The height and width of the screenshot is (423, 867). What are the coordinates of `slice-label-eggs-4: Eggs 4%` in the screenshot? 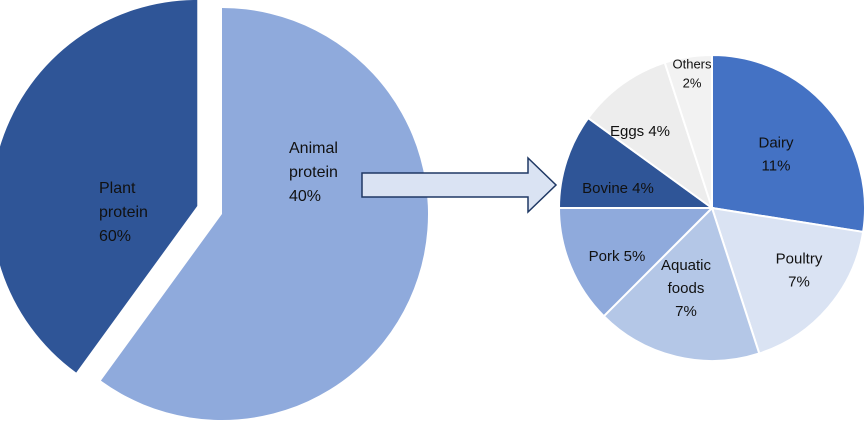 It's located at (640, 131).